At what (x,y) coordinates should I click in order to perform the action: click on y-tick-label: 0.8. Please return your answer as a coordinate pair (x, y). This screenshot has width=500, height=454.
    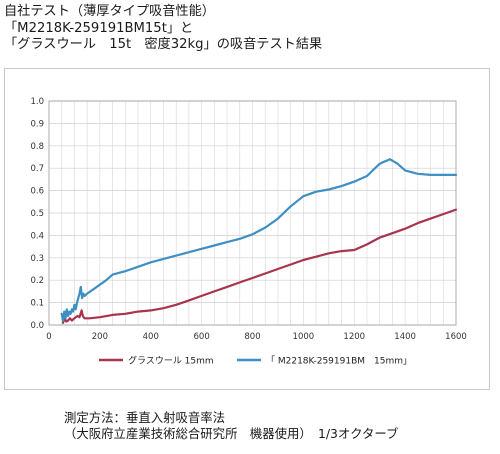
    Looking at the image, I should click on (37, 147).